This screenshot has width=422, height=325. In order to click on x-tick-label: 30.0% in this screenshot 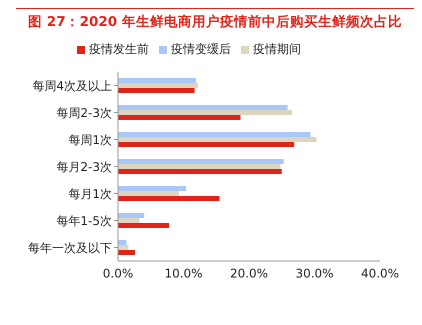, I will do `click(314, 273)`.